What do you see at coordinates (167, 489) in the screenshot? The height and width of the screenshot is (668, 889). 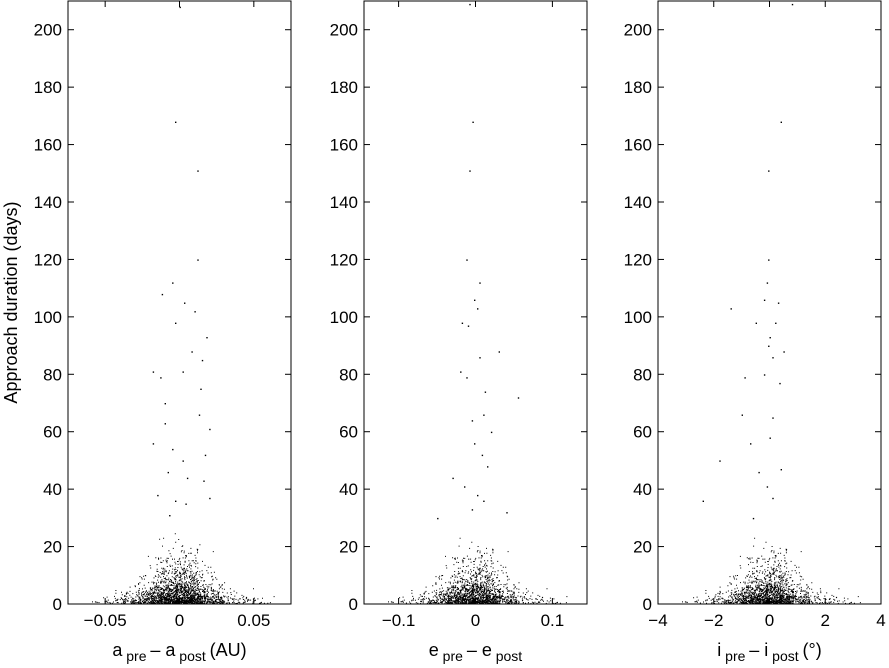 I see `y-tick-40: 40` at bounding box center [167, 489].